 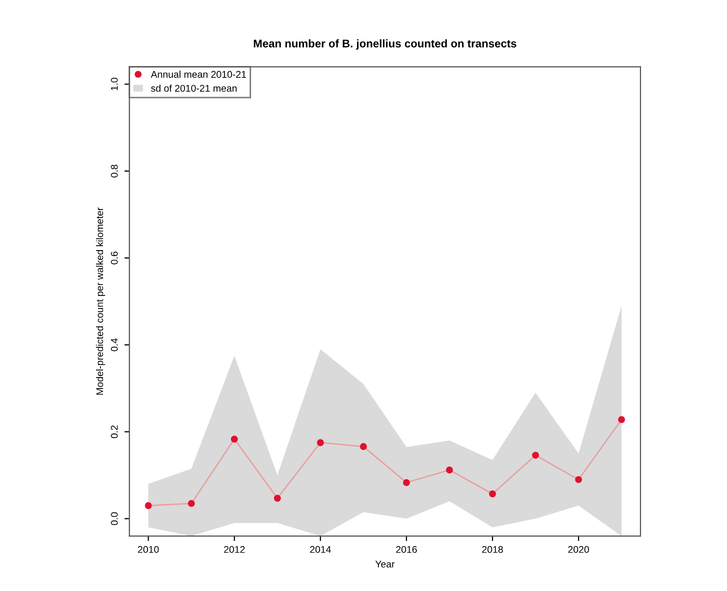 I want to click on x-axis-title: Year, so click(x=385, y=564).